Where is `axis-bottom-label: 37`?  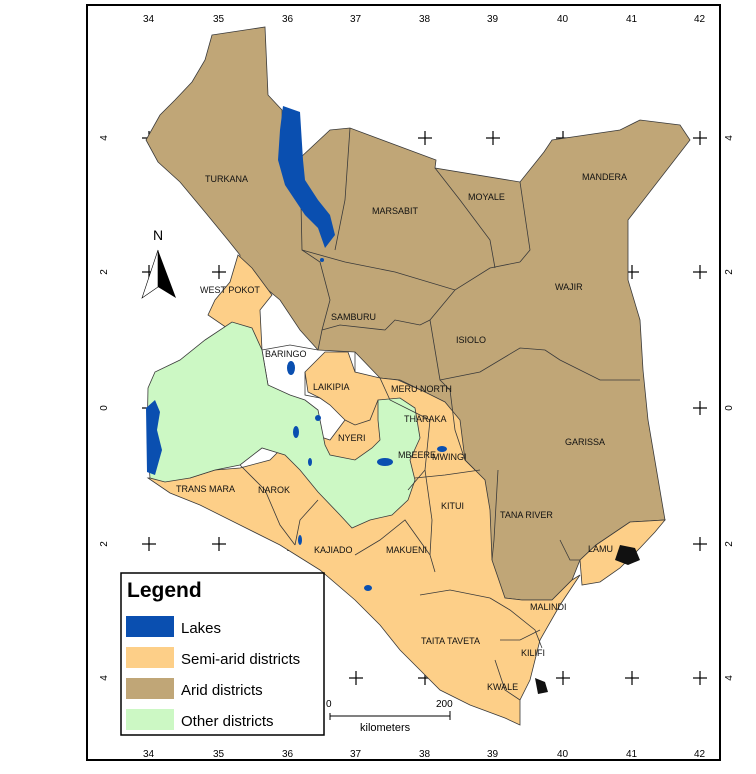
axis-bottom-label: 37 is located at coordinates (356, 754).